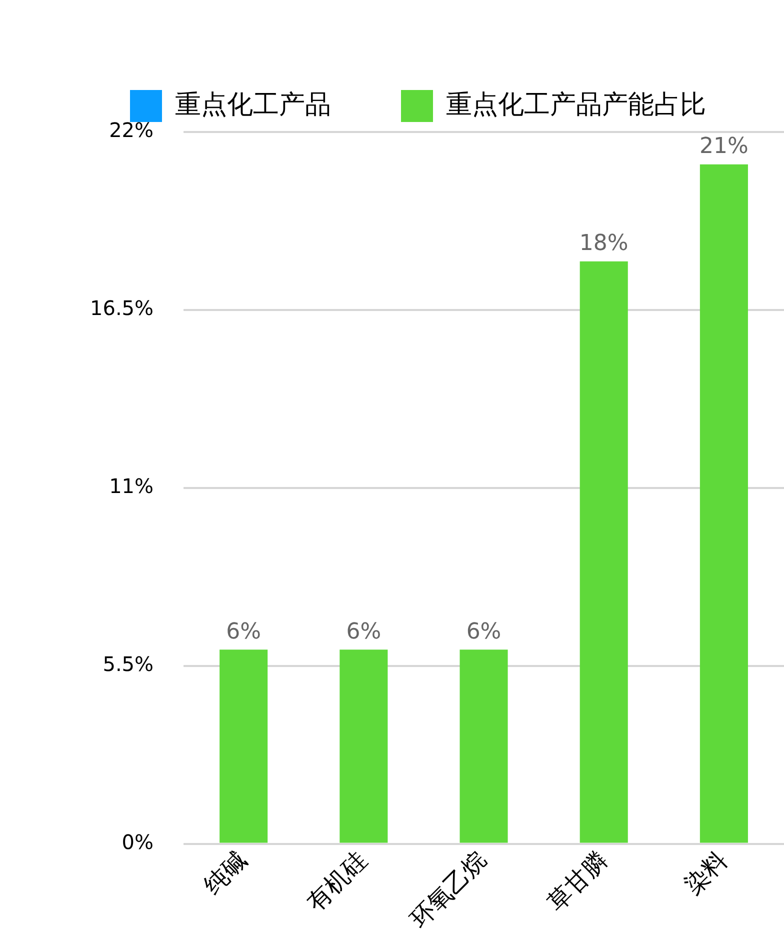 This screenshot has width=784, height=948. Describe the element at coordinates (337, 881) in the screenshot. I see `x-tick-label: 有机硅` at that location.